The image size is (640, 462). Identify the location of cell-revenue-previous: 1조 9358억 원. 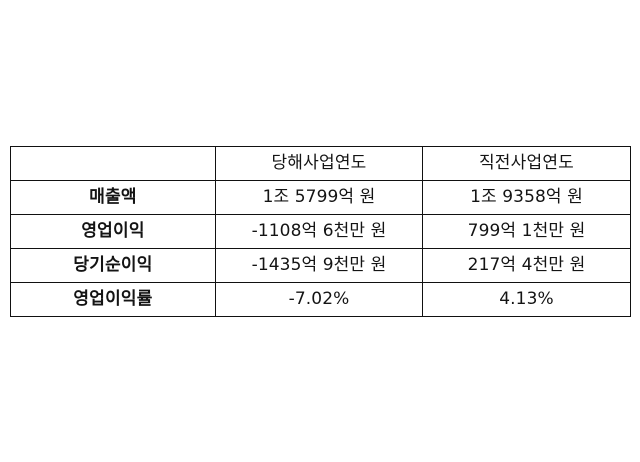
(526, 197).